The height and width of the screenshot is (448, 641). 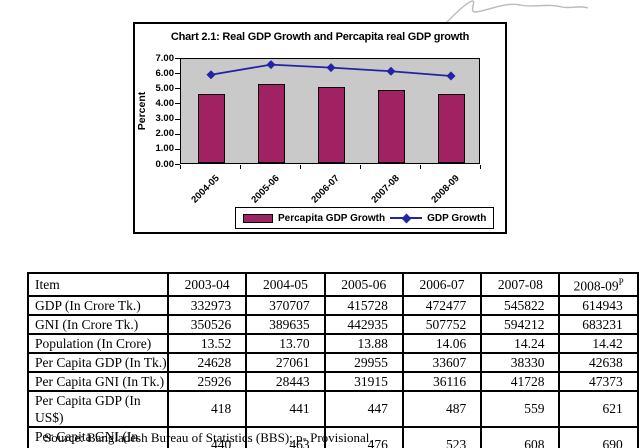 What do you see at coordinates (285, 436) in the screenshot?
I see `value-cell: 463` at bounding box center [285, 436].